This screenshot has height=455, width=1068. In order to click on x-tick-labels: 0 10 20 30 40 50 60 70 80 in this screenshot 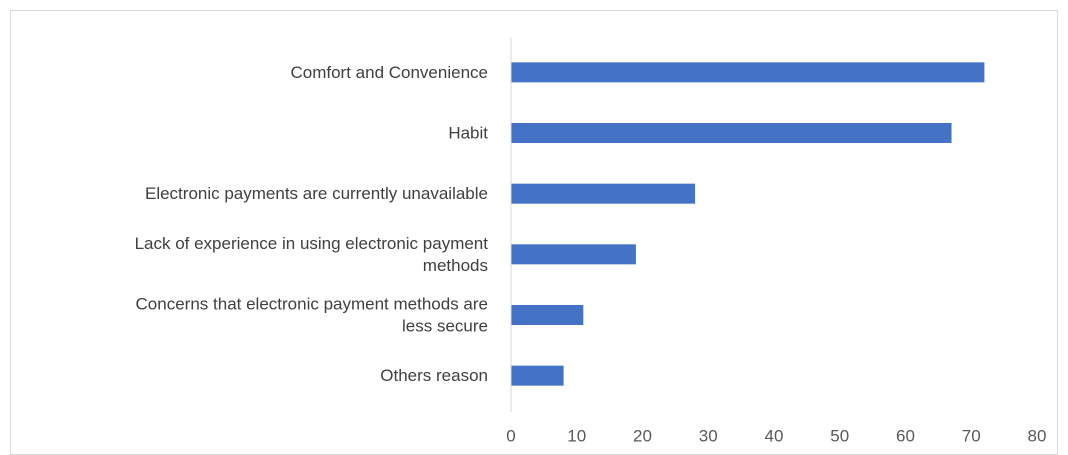, I will do `click(776, 436)`.